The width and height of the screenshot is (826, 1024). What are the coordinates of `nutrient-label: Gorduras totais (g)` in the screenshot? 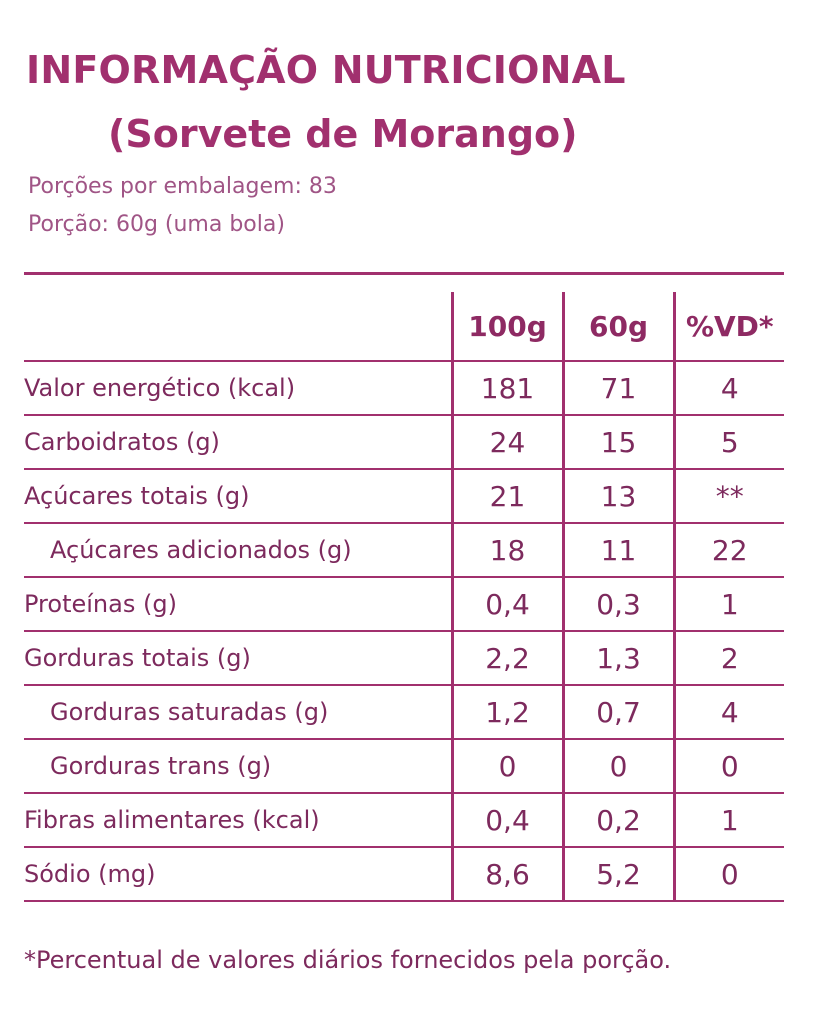 It's located at (238, 658).